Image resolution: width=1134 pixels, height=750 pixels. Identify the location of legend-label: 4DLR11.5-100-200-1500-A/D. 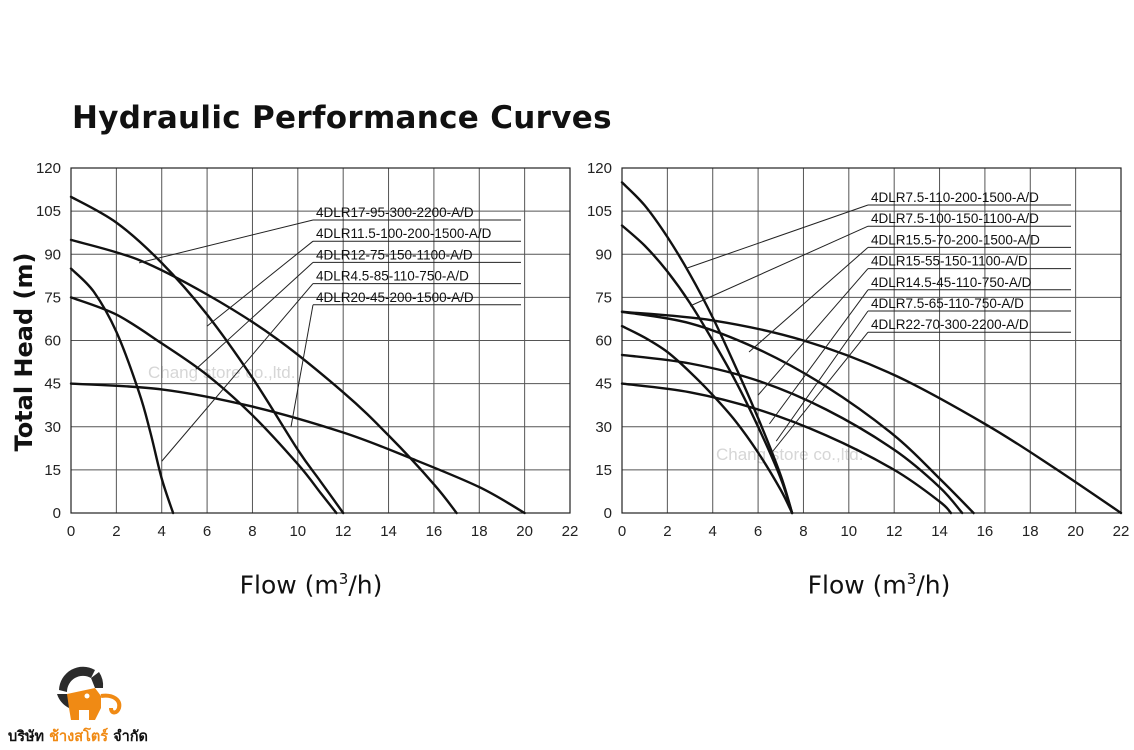
(404, 233).